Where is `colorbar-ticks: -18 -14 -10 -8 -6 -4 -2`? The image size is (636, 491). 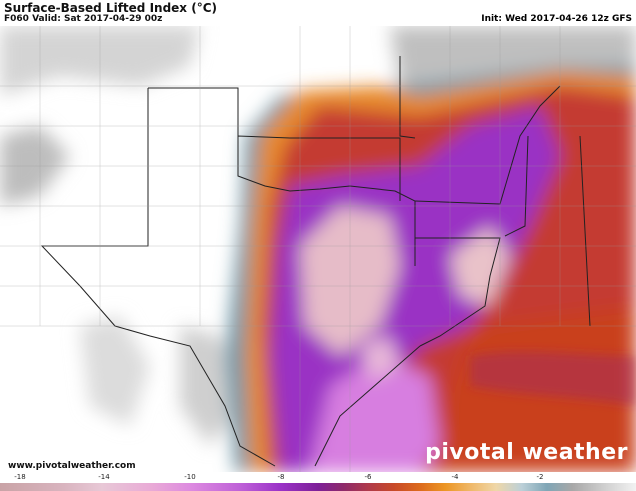
colorbar-ticks: -18 -14 -10 -8 -6 -4 -2 is located at coordinates (318, 478).